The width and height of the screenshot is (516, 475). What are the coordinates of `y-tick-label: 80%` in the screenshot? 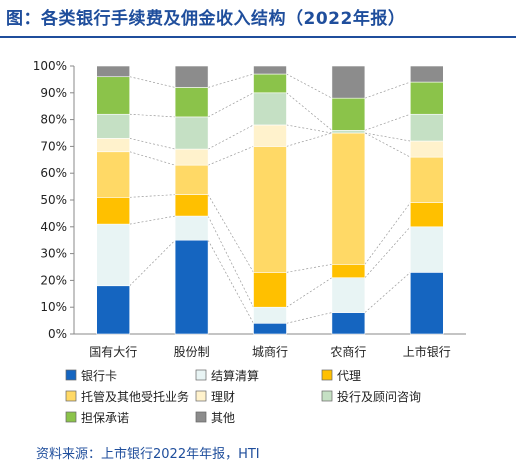 It's located at (53, 120).